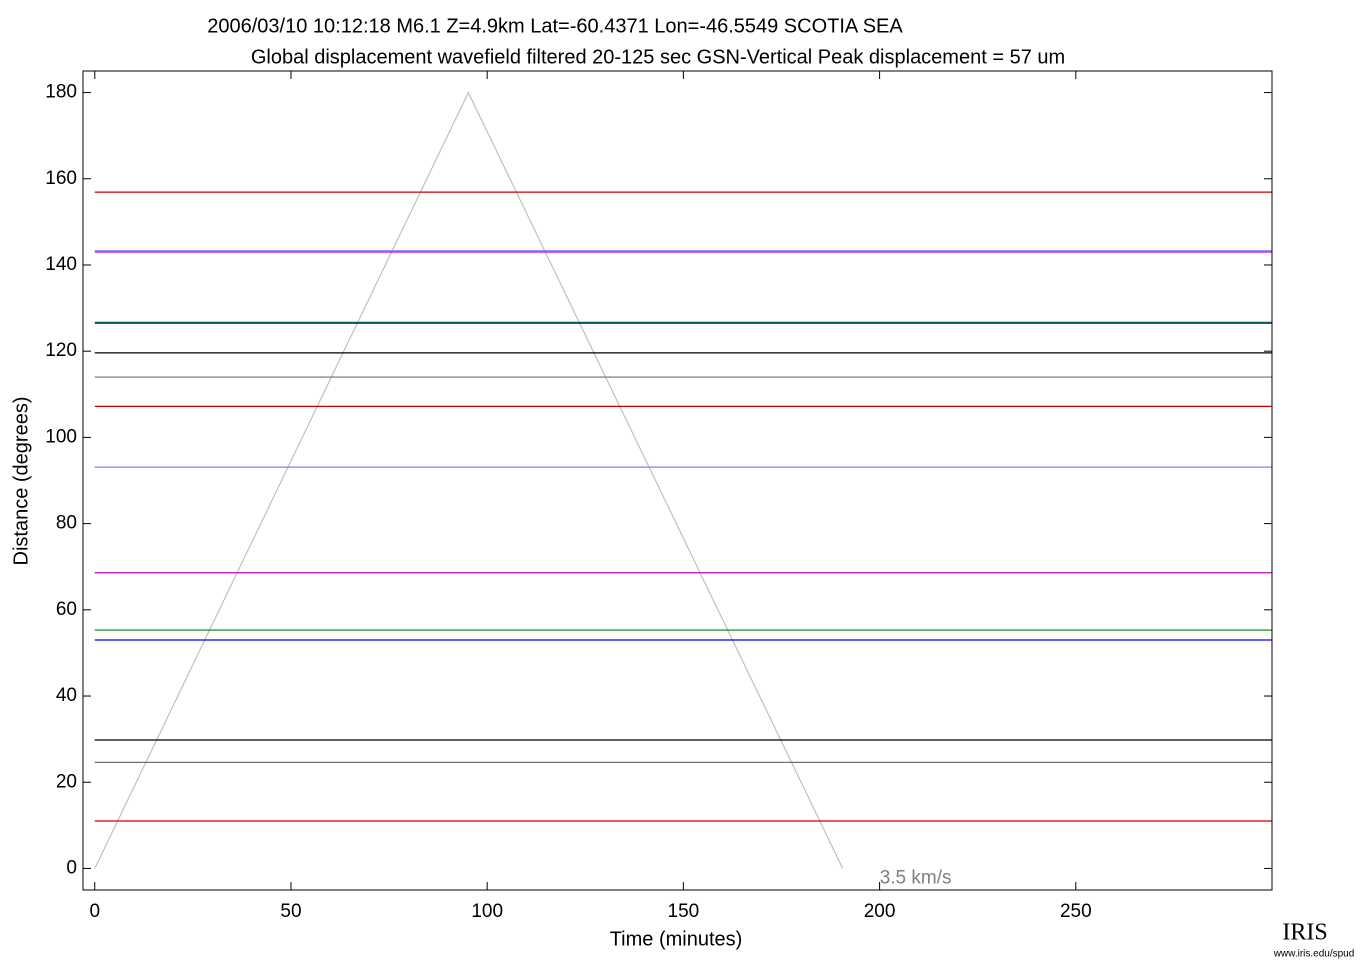  Describe the element at coordinates (94, 911) in the screenshot. I see `x-tick-label: 0` at that location.